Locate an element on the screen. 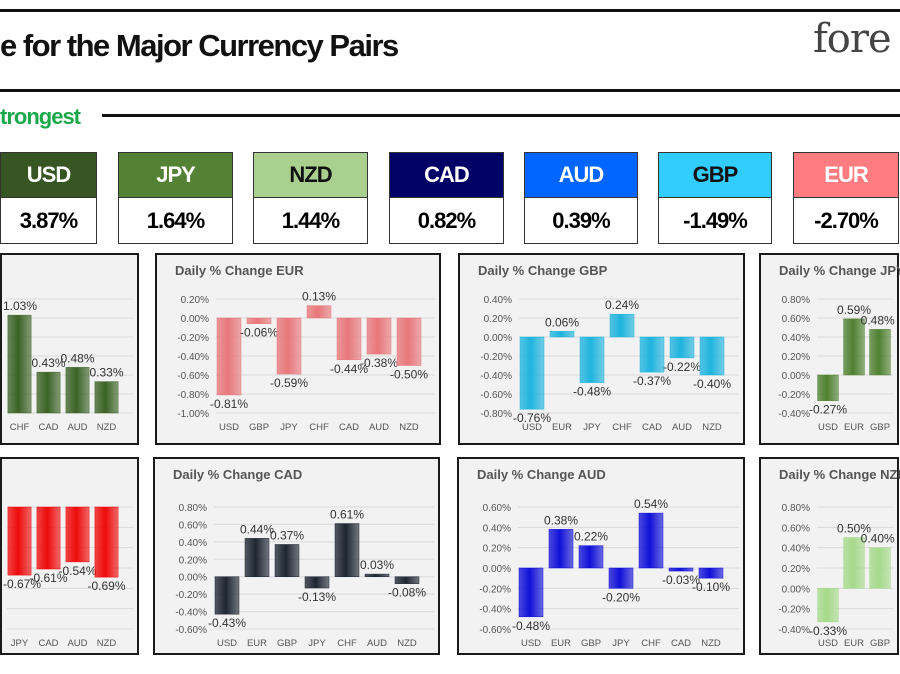 This screenshot has height=674, width=900. tile-currency: CAD is located at coordinates (446, 175).